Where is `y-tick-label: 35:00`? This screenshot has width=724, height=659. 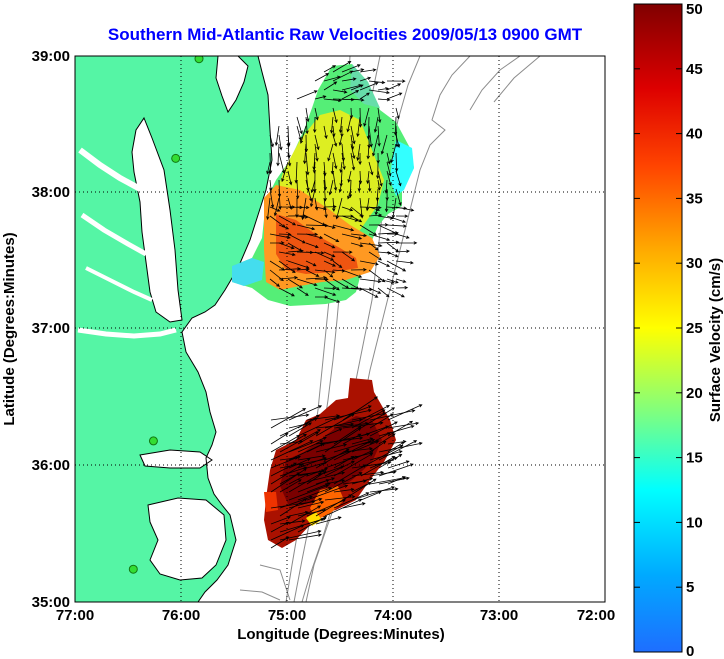
y-tick-label: 35:00 is located at coordinates (51, 602).